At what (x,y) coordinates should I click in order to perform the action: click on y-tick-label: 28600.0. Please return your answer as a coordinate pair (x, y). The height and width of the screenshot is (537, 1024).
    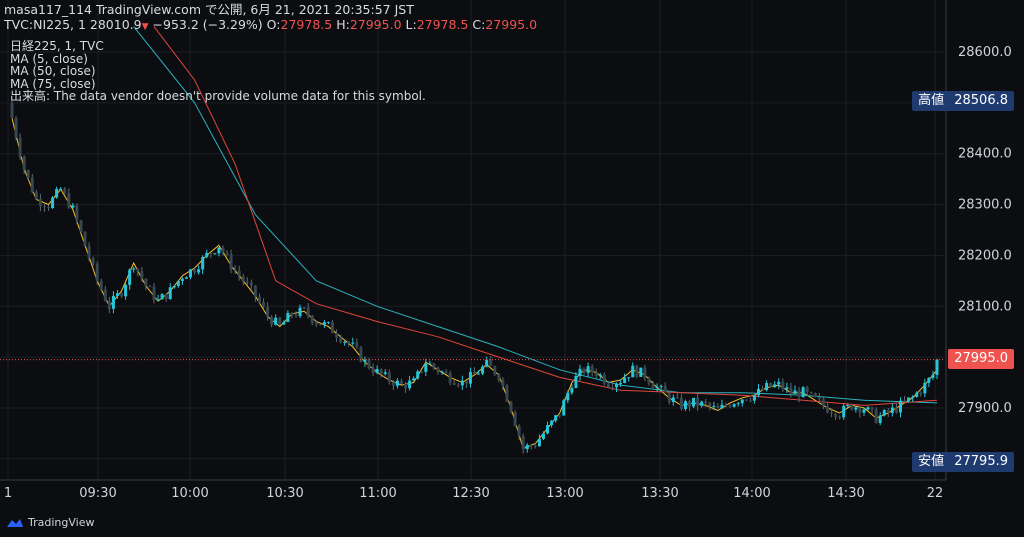
    Looking at the image, I should click on (985, 52).